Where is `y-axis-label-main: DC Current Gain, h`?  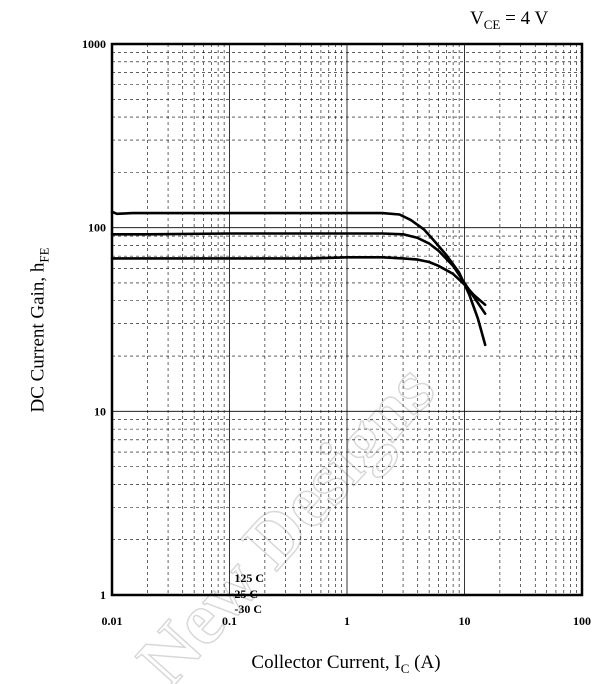
y-axis-label-main: DC Current Gain, h is located at coordinates (38, 337).